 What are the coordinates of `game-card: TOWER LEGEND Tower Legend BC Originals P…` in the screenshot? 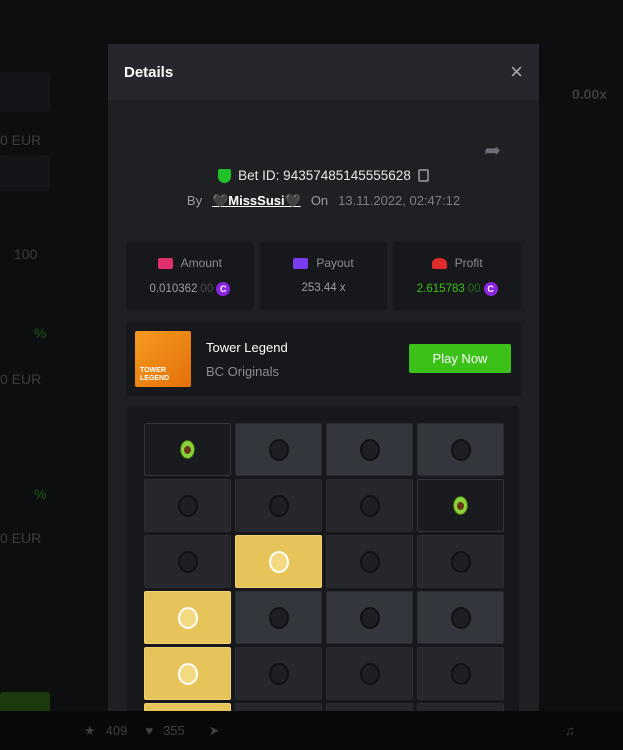 It's located at (323, 359).